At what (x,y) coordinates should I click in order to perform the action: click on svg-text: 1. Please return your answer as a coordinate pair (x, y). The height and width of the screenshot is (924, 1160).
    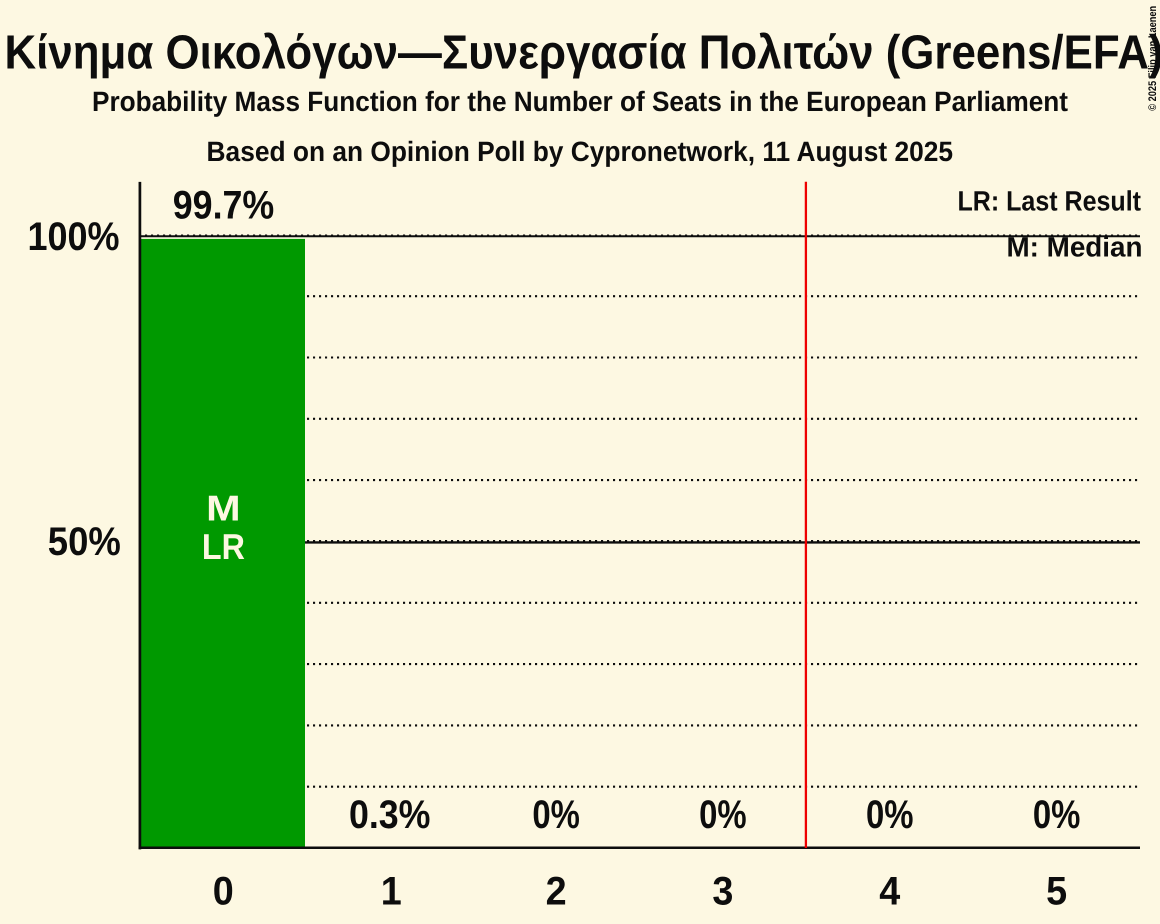
    Looking at the image, I should click on (391, 891).